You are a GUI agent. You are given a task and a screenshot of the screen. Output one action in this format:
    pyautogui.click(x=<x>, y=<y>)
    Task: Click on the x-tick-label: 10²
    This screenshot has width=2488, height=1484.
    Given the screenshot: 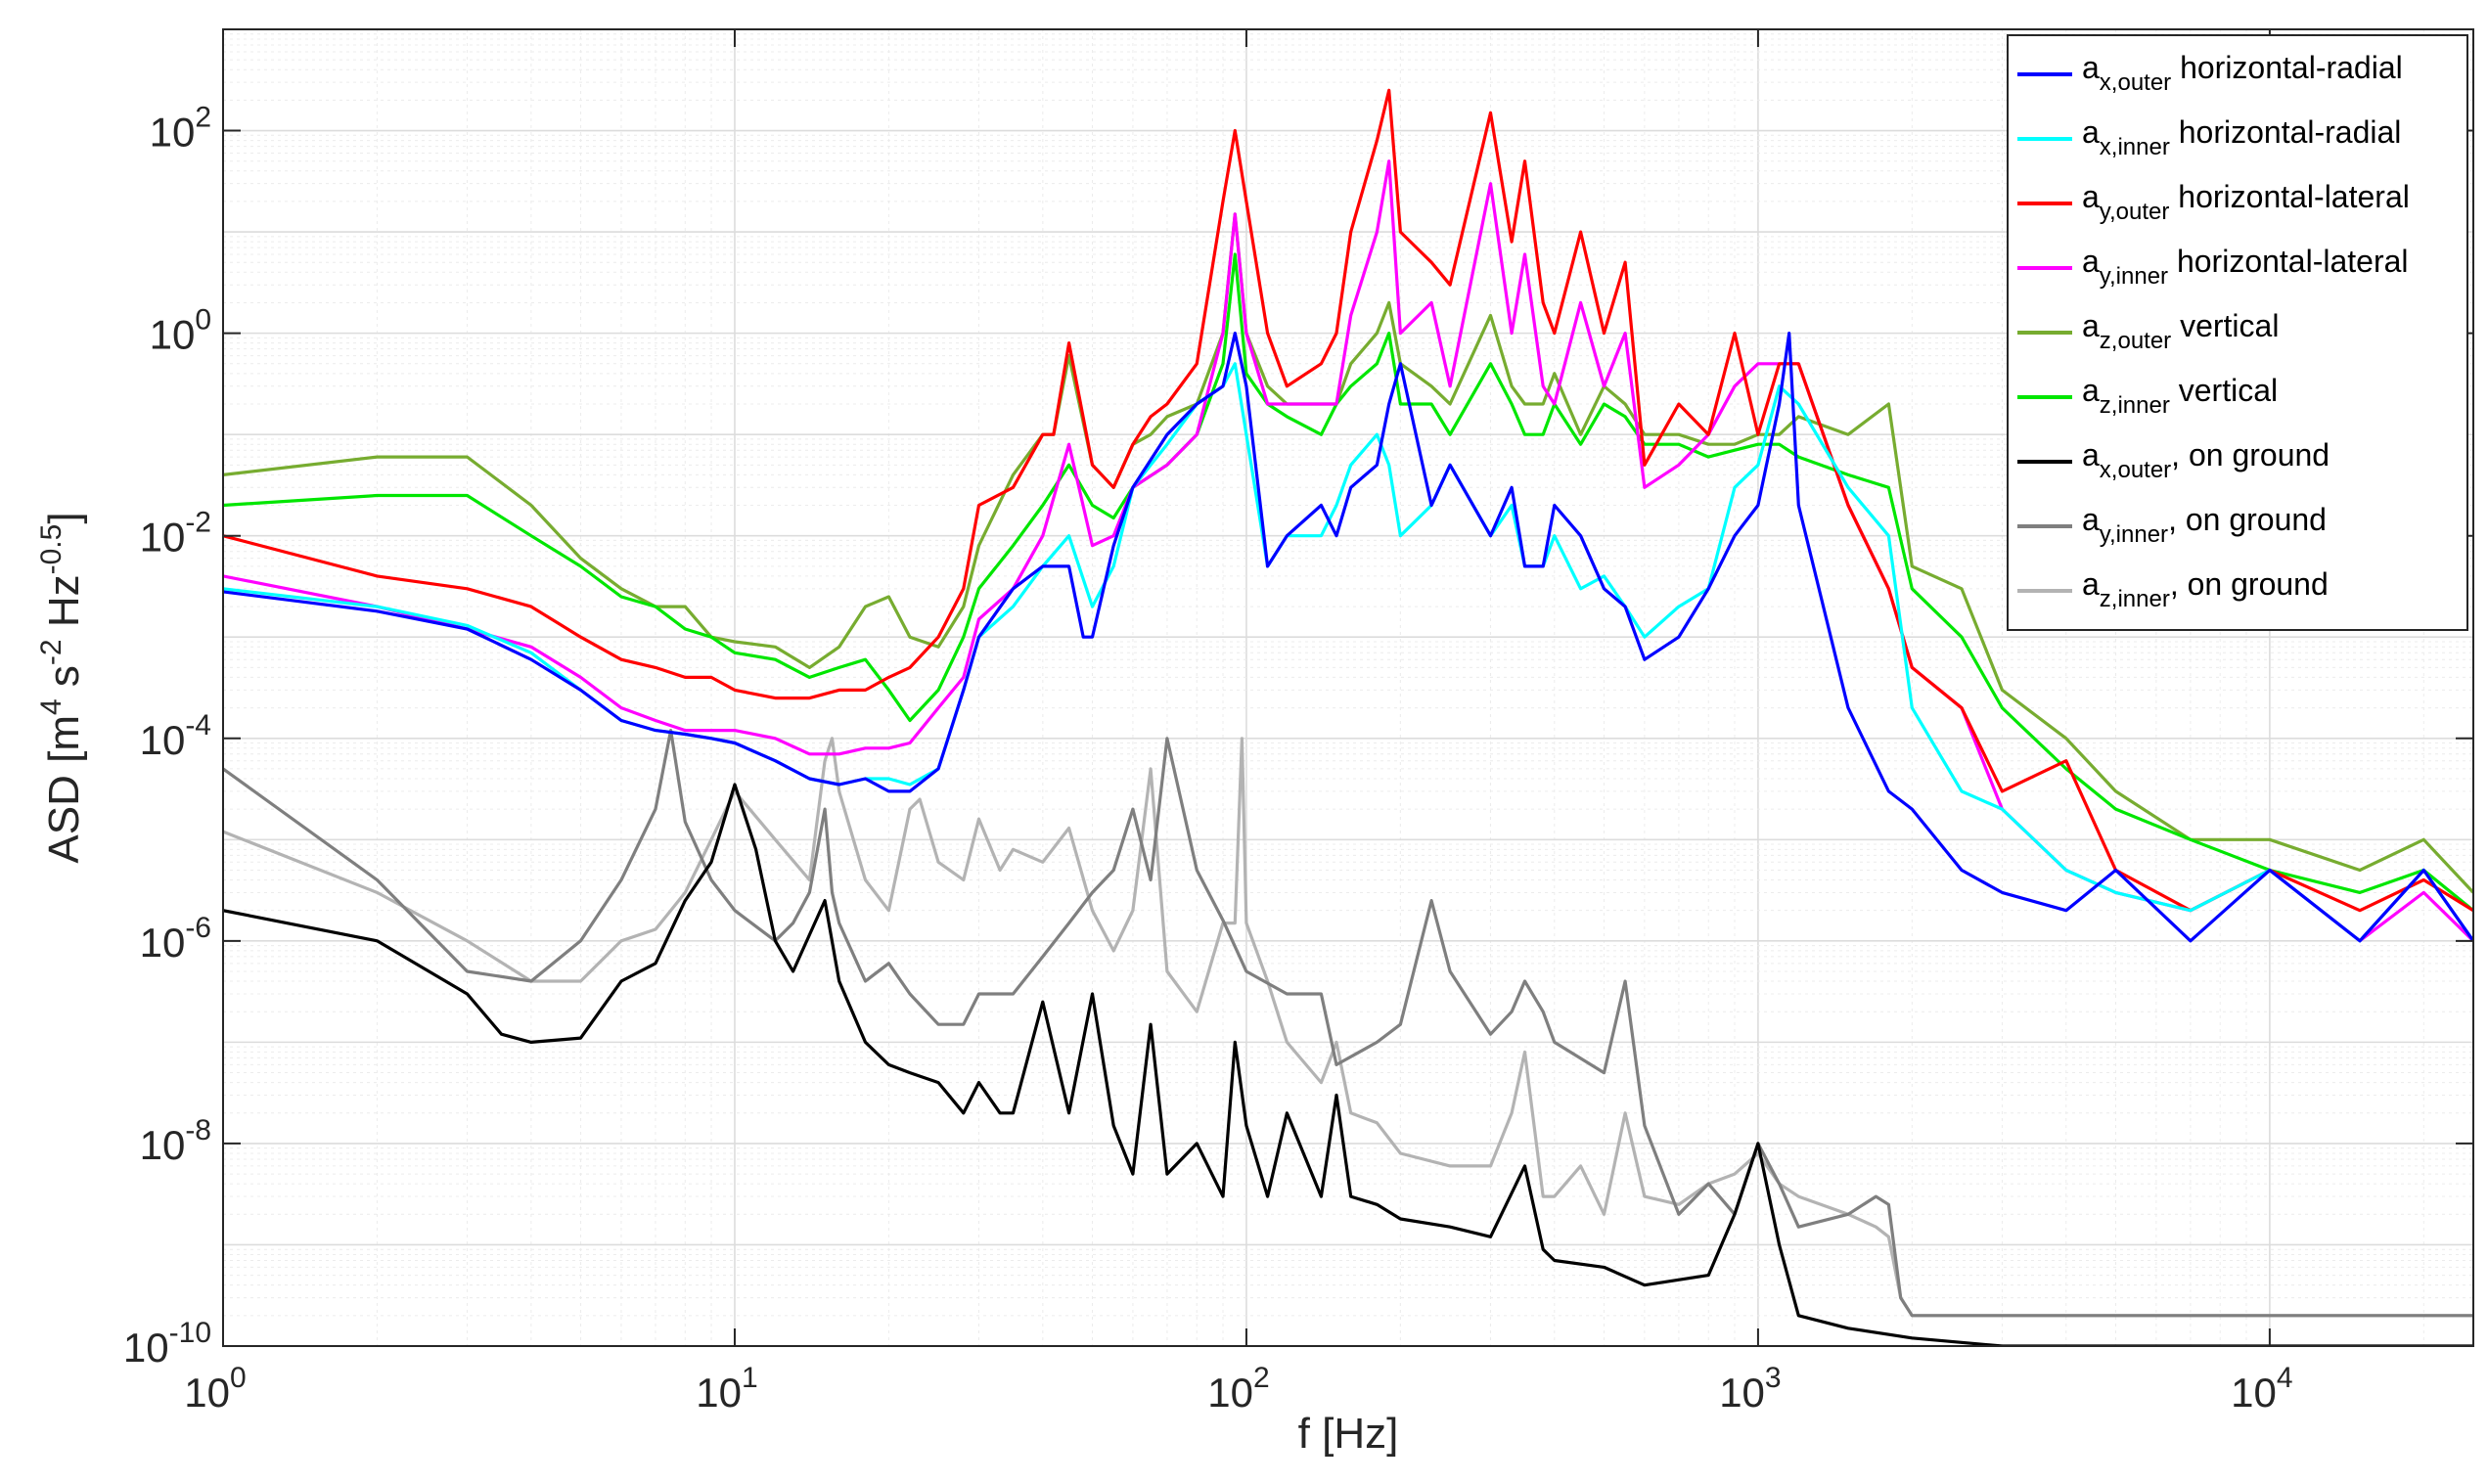 What is the action you would take?
    pyautogui.click(x=1238, y=1389)
    